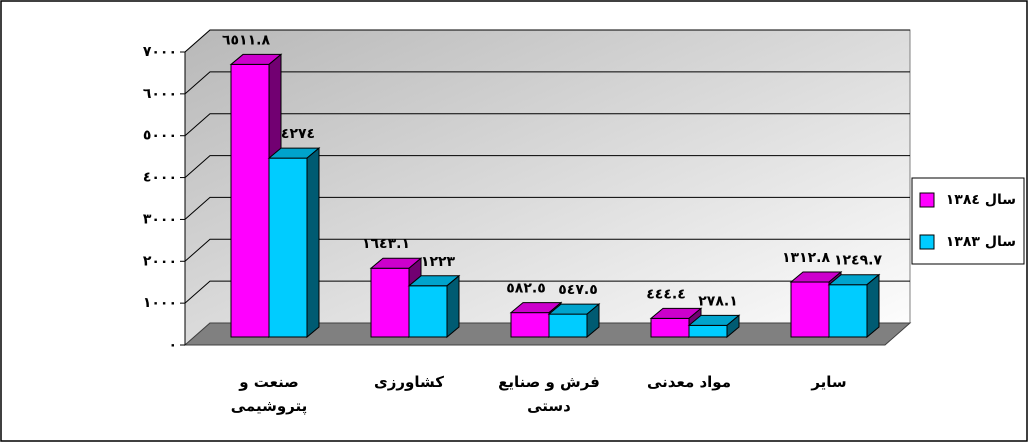 Image resolution: width=1029 pixels, height=443 pixels. Describe the element at coordinates (160, 136) in the screenshot. I see `y-tick-label: ٥٠٠٠` at that location.